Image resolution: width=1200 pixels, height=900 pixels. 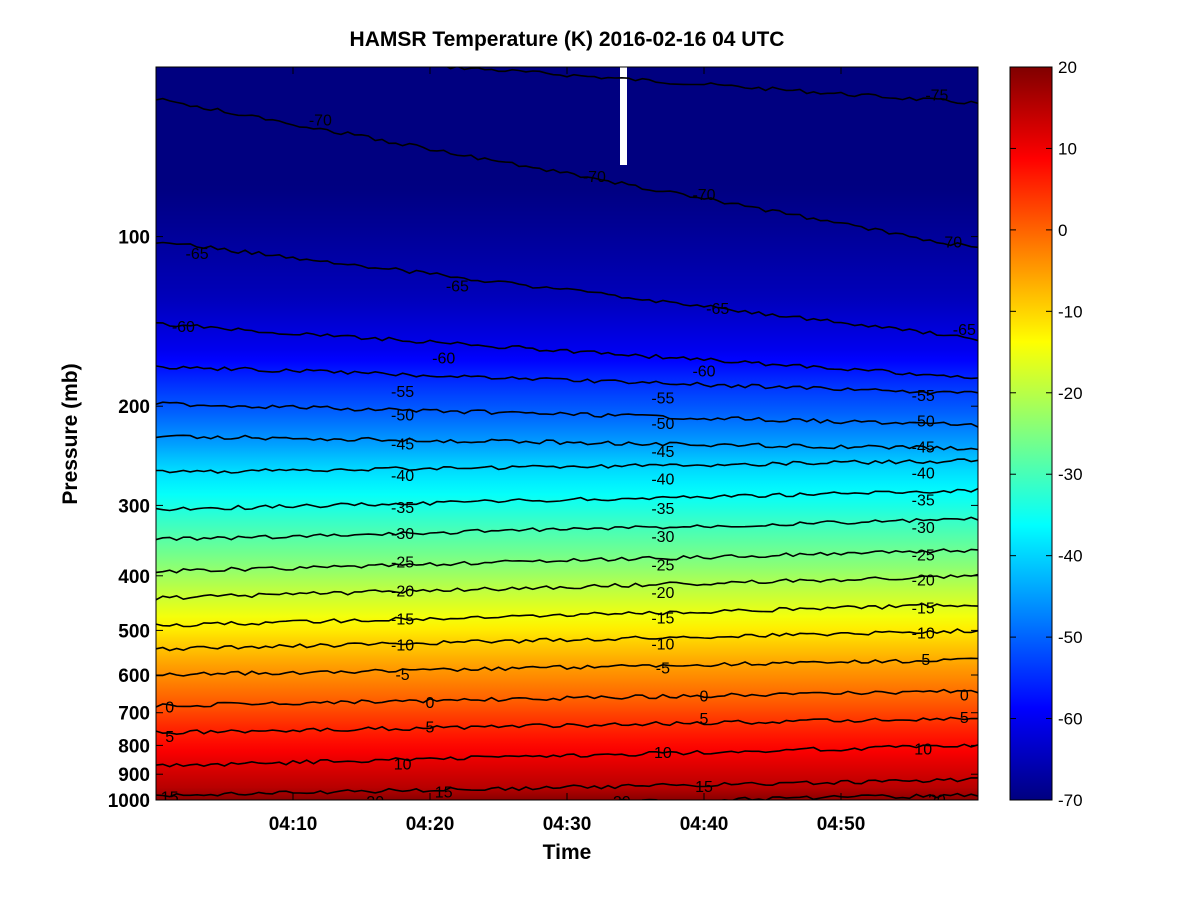 I want to click on x-tick-label: 04:40, so click(x=704, y=824).